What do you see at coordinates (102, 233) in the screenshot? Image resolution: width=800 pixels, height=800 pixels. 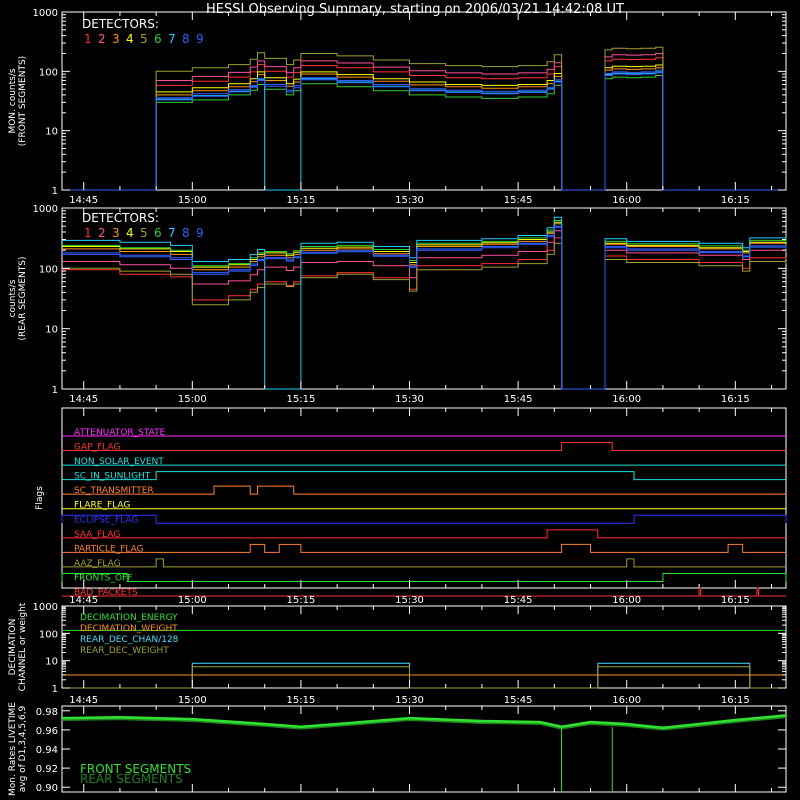 I see `rear-panel-detector-number: 2` at bounding box center [102, 233].